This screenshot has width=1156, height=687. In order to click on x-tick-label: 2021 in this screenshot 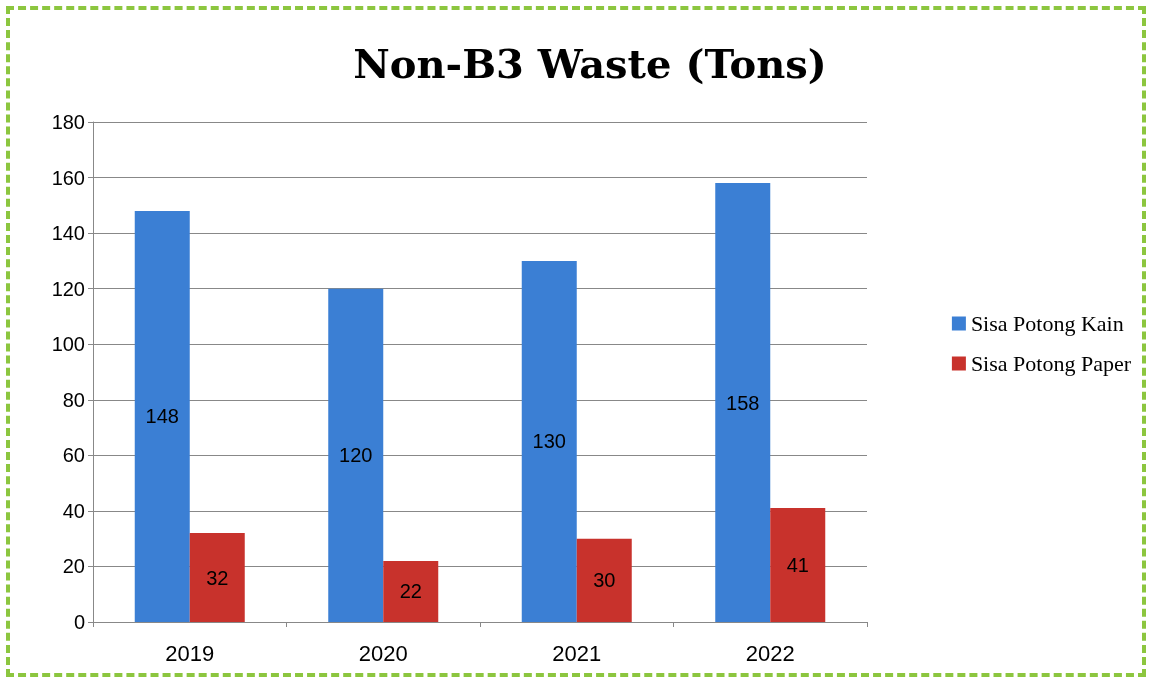, I will do `click(577, 653)`.